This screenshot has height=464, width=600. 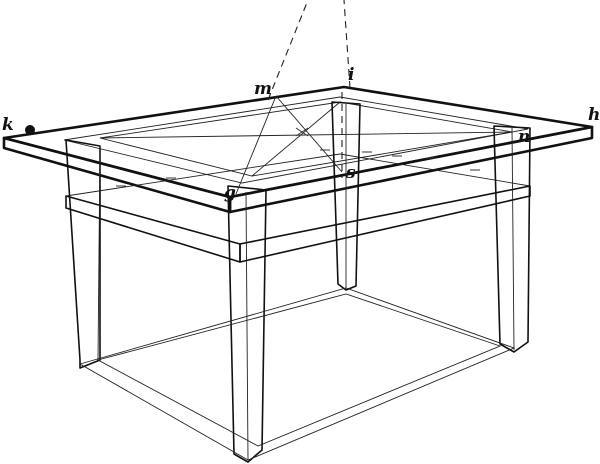 I want to click on tabletop-front-edge, so click(x=117, y=175).